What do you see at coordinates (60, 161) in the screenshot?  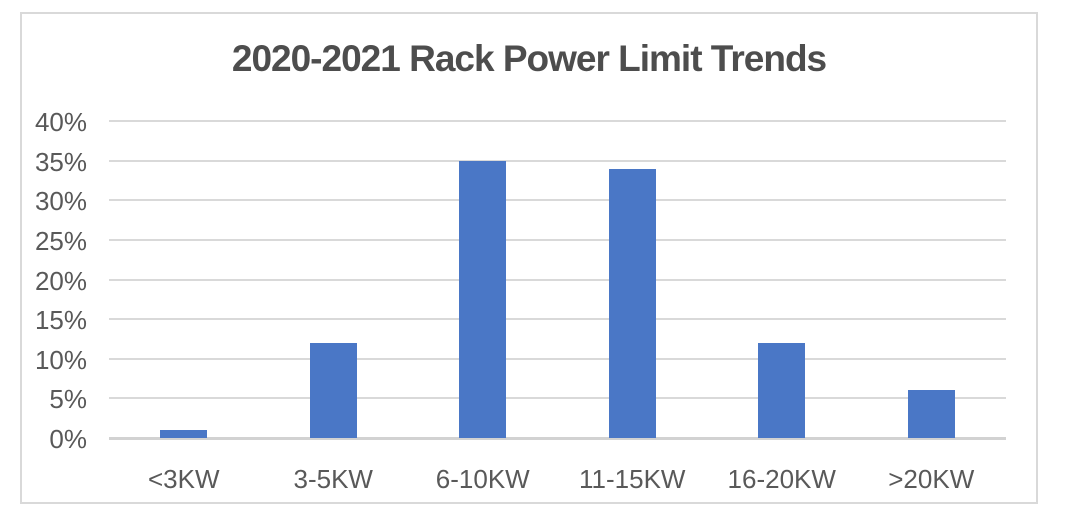 I see `y-axis-tick-label: 35%` at bounding box center [60, 161].